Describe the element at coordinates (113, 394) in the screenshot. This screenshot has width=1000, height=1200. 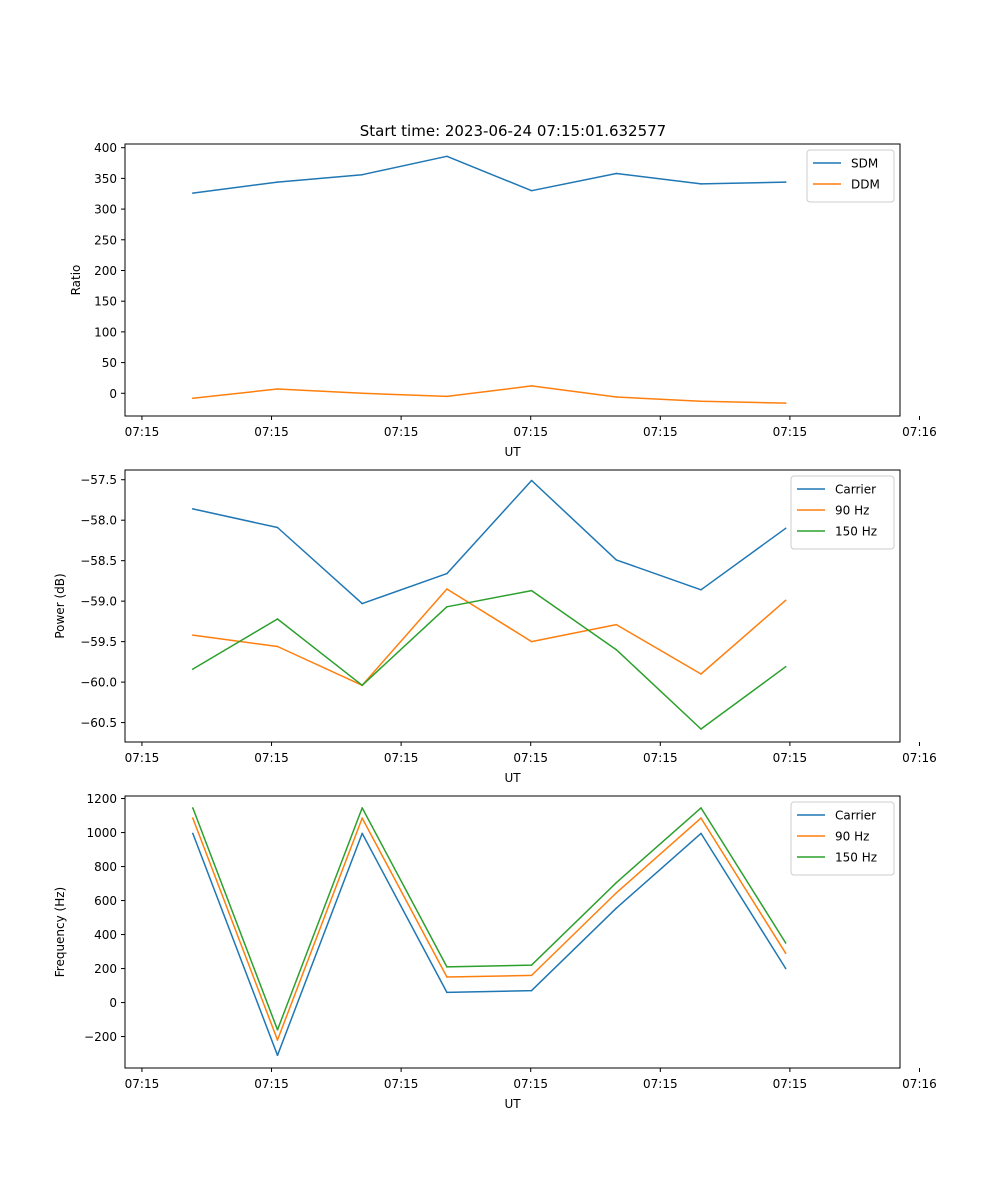
I see `y-tick-label: 0` at that location.